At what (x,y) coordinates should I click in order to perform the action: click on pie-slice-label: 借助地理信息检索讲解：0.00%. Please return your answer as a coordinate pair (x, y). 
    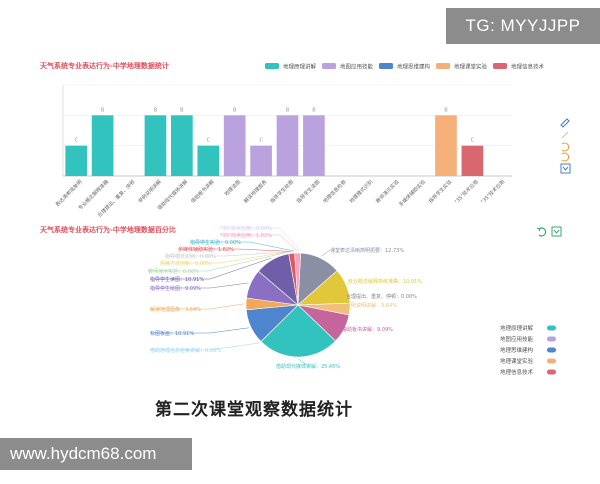
    Looking at the image, I should click on (185, 350).